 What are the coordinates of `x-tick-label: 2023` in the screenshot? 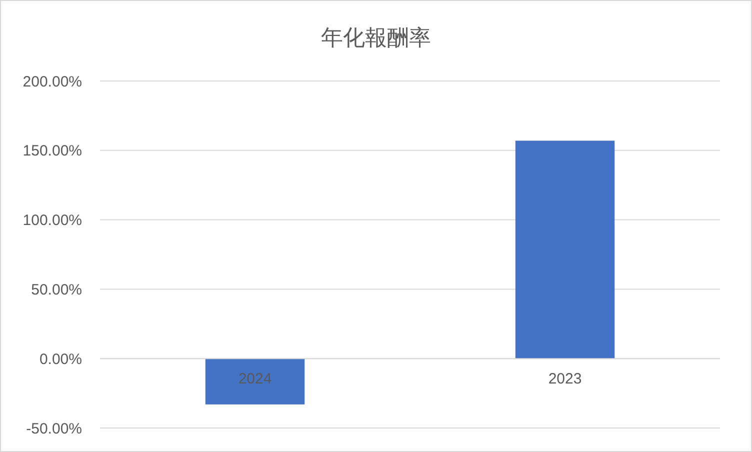 It's located at (565, 379).